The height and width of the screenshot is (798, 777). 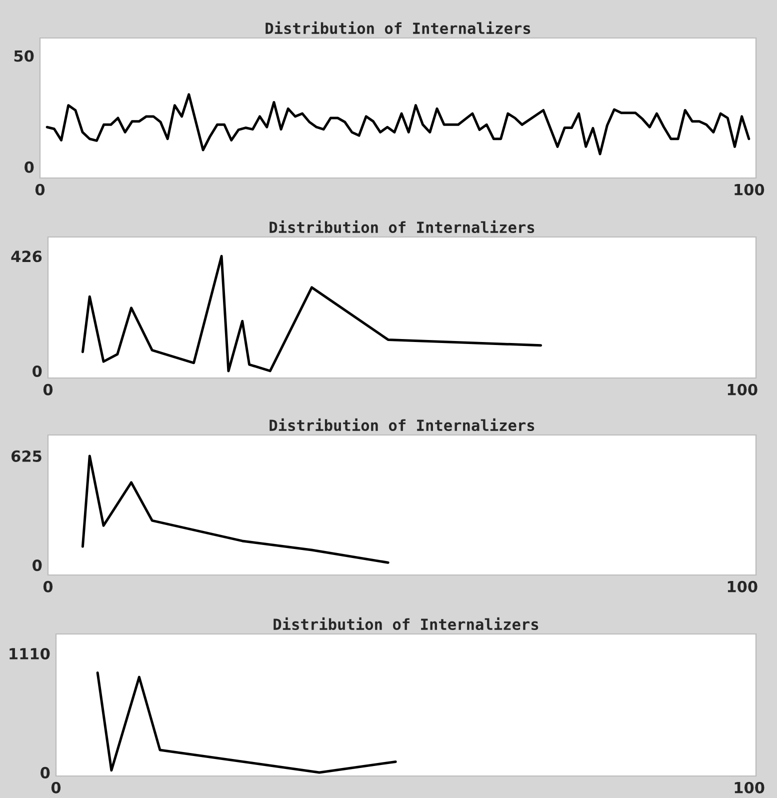 What do you see at coordinates (26, 256) in the screenshot?
I see `y-tick-label: 426` at bounding box center [26, 256].